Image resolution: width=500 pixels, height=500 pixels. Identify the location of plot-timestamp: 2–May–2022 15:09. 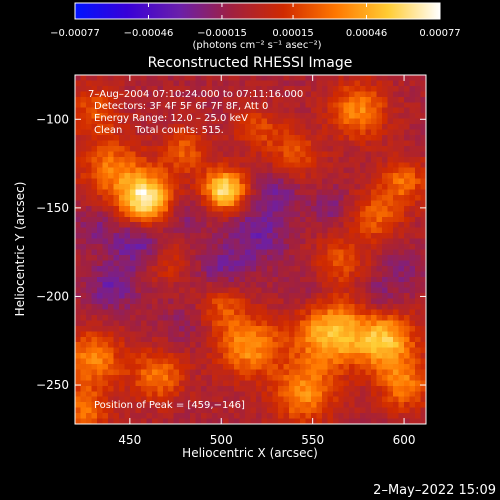
(434, 490).